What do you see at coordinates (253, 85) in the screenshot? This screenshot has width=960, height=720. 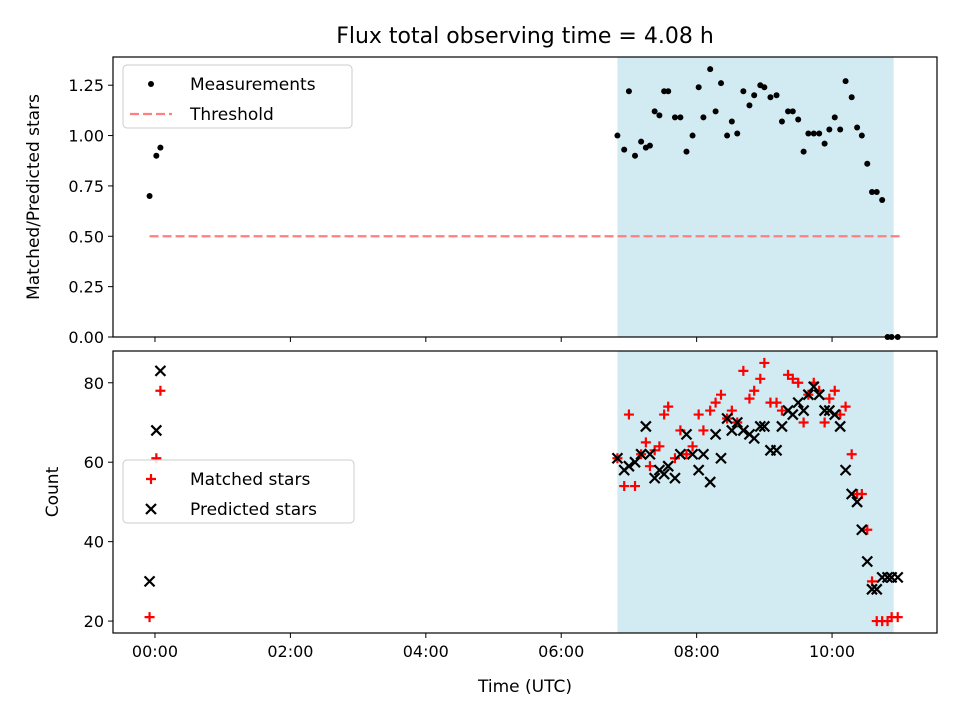 I see `legend-label: Measurements` at bounding box center [253, 85].